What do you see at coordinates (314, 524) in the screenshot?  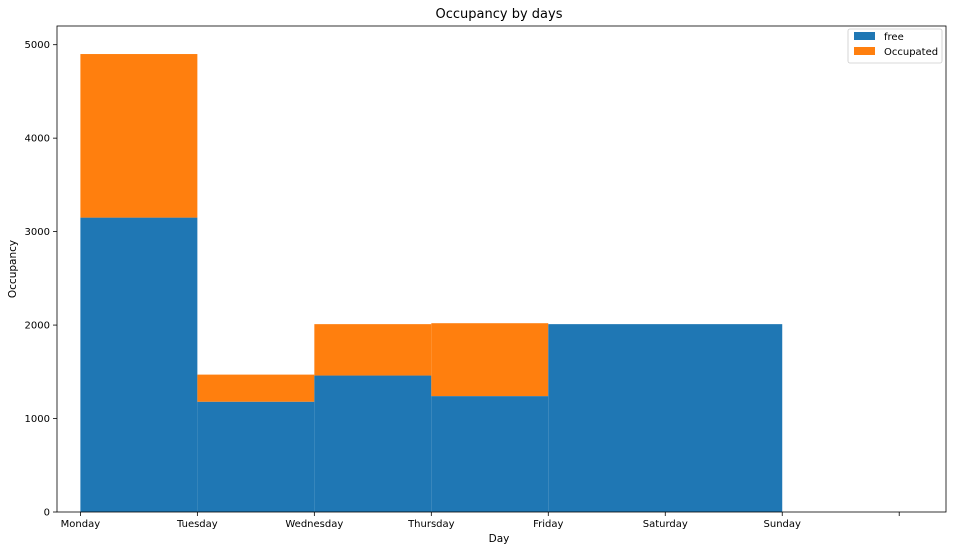 I see `x-tick-label-2: Wednesday` at bounding box center [314, 524].